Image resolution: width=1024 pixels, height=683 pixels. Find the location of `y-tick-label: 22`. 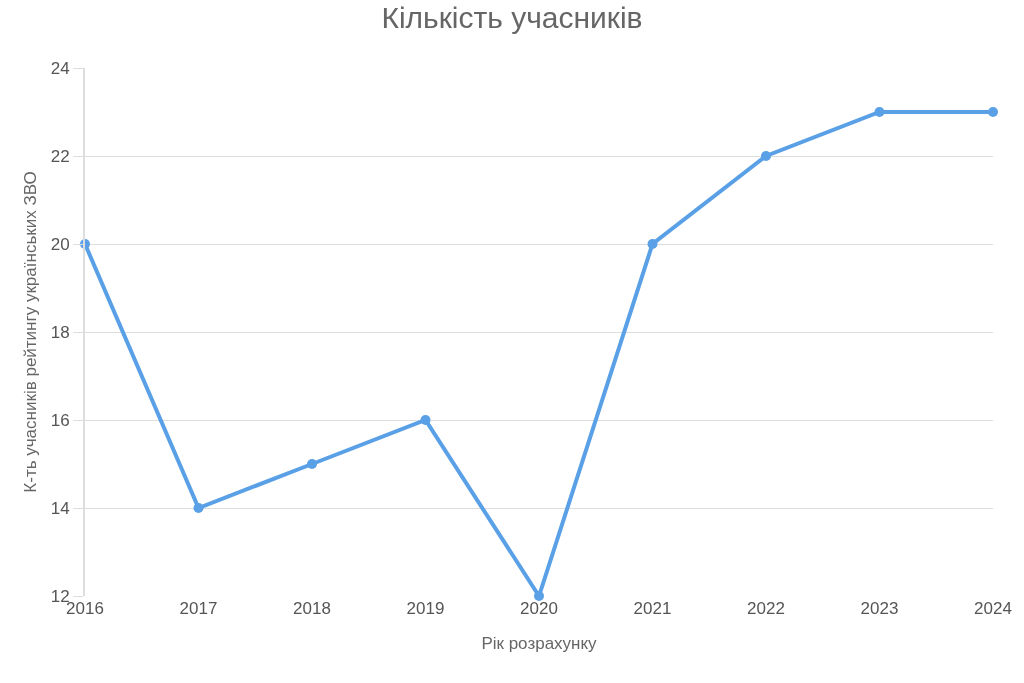

y-tick-label: 22 is located at coordinates (60, 156).